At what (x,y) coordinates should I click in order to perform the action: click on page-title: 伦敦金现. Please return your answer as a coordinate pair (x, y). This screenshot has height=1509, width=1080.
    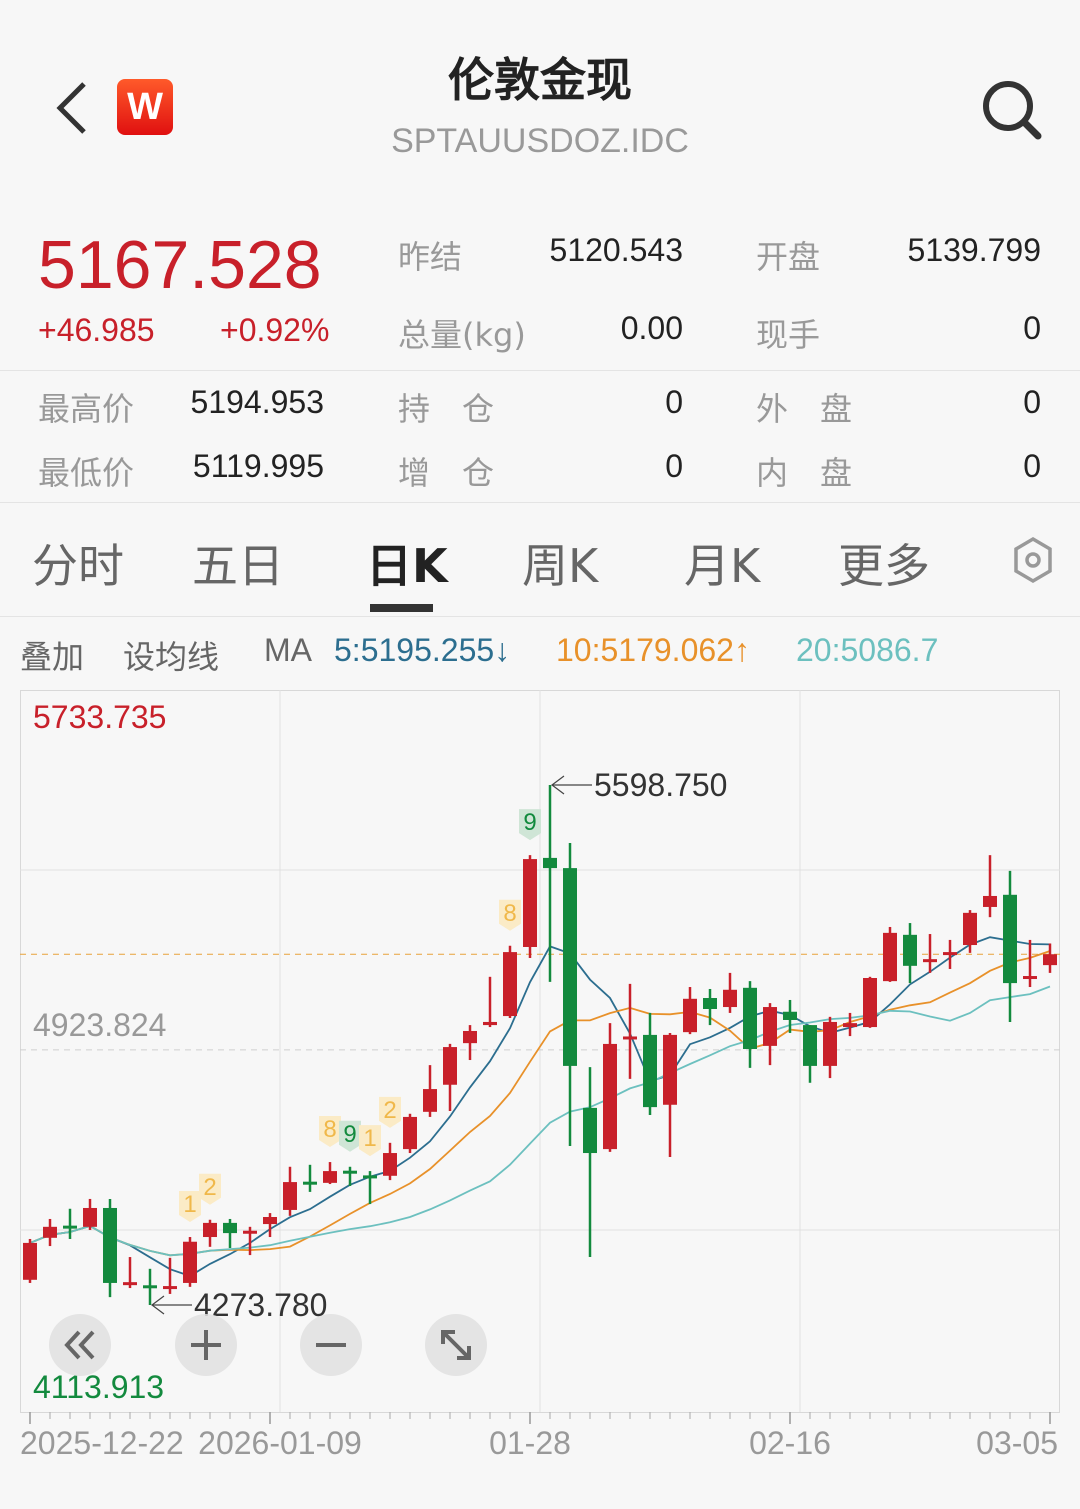
    Looking at the image, I should click on (540, 80).